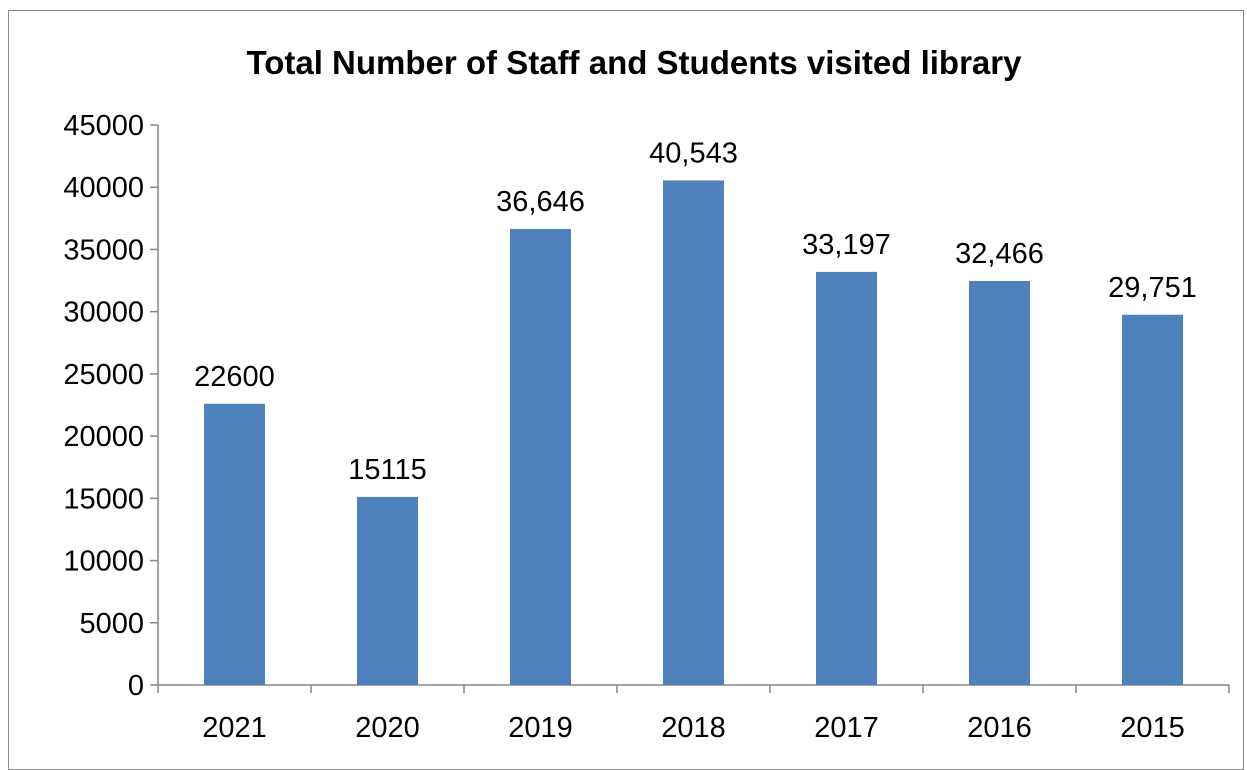 This screenshot has width=1247, height=770. Describe the element at coordinates (387, 590) in the screenshot. I see `bar-2020` at that location.